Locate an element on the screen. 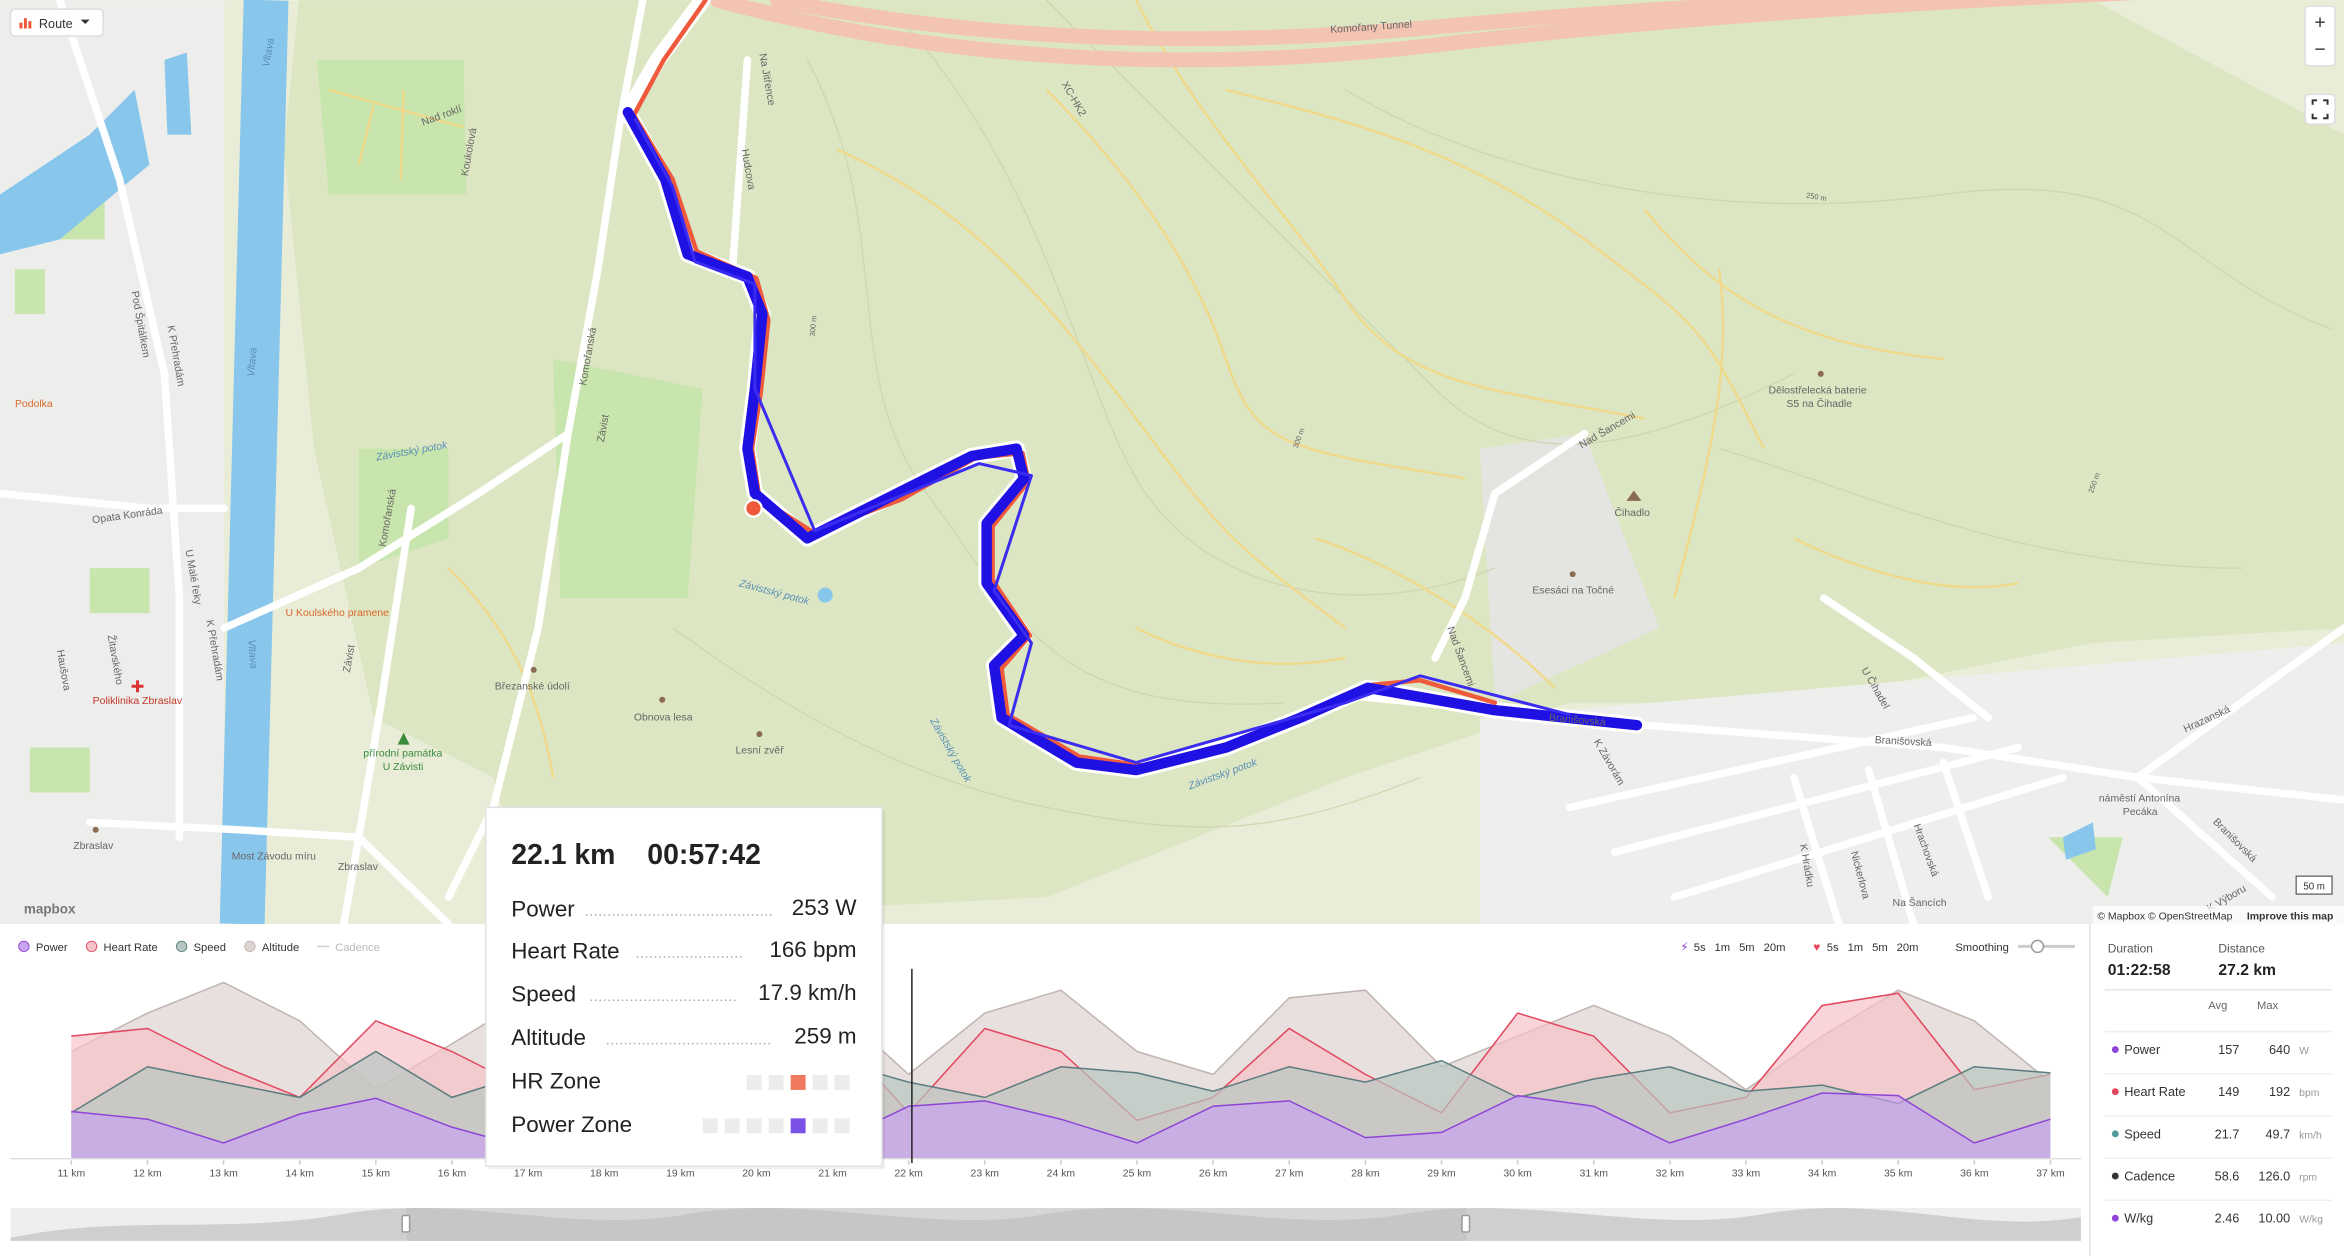 Image resolution: width=2344 pixels, height=1256 pixels. stats-panel: Avg is located at coordinates (2217, 1006).